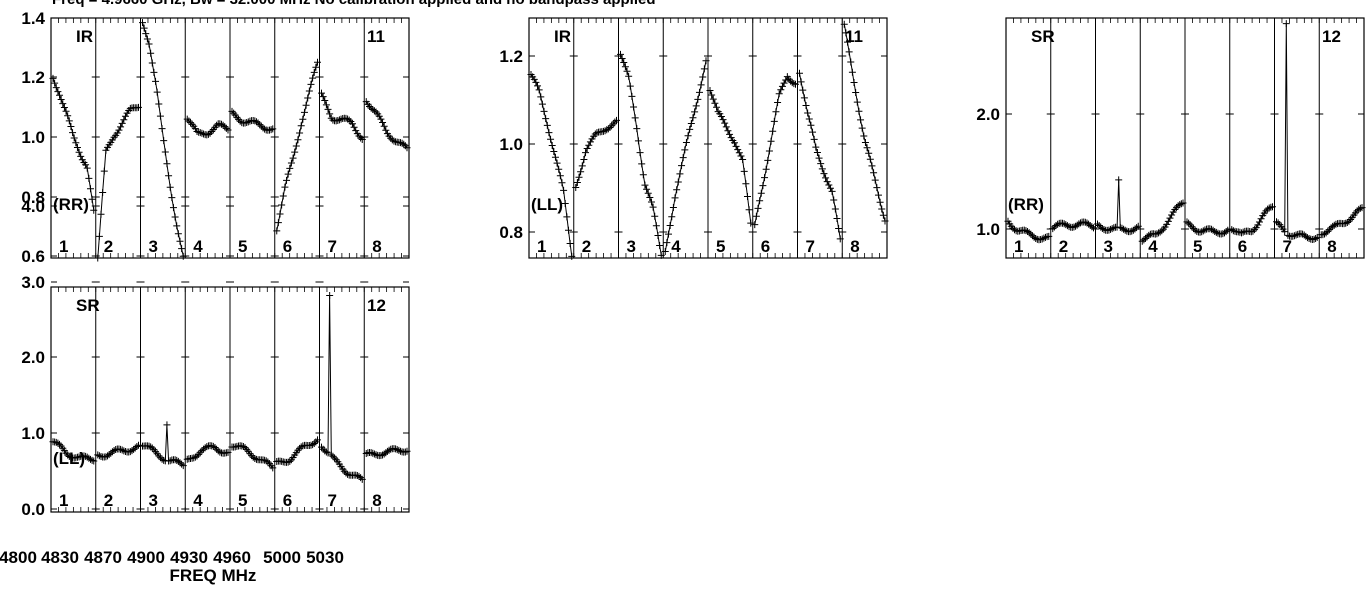 The width and height of the screenshot is (1369, 590). What do you see at coordinates (172, 557) in the screenshot?
I see `x-tick-labels: 4800 4830 4870 4900 4930 4960 5000 5030` at bounding box center [172, 557].